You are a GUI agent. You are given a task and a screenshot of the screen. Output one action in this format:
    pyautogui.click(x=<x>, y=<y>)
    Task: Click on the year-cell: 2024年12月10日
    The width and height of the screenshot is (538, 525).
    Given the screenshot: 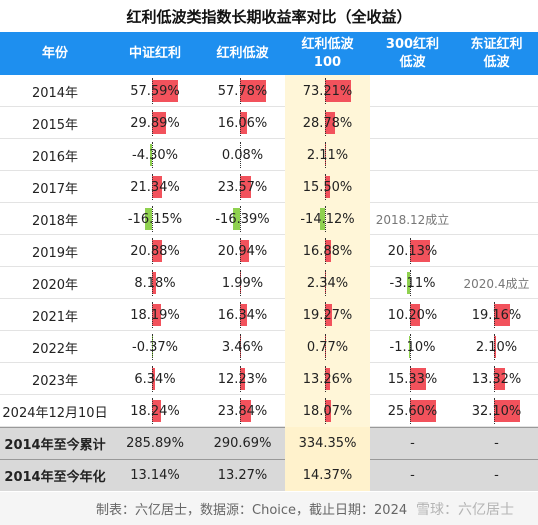 What is the action you would take?
    pyautogui.click(x=55, y=413)
    